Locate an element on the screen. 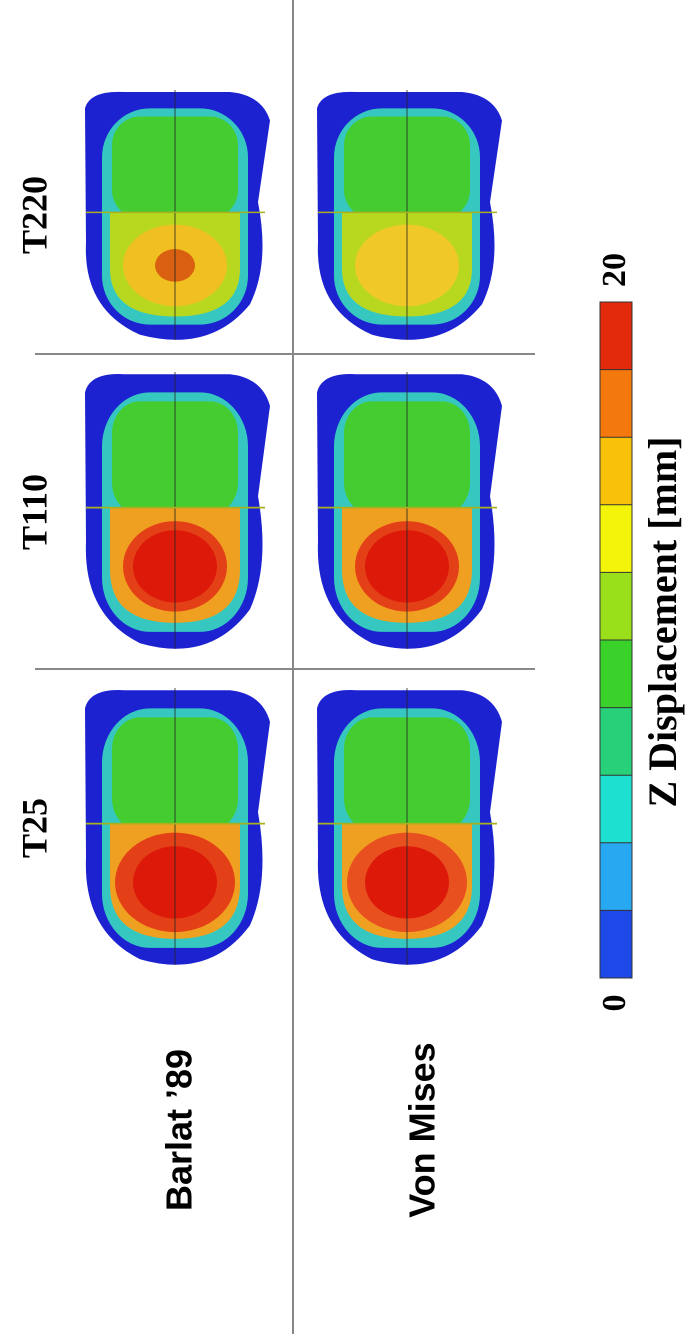  colorbar-min: 0 is located at coordinates (614, 1003).